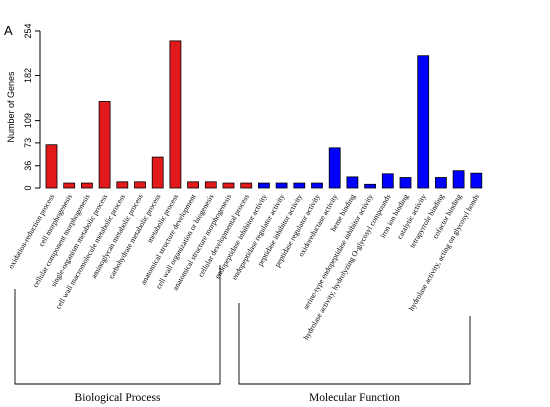  I want to click on y-tick-label: 109, so click(28, 120).